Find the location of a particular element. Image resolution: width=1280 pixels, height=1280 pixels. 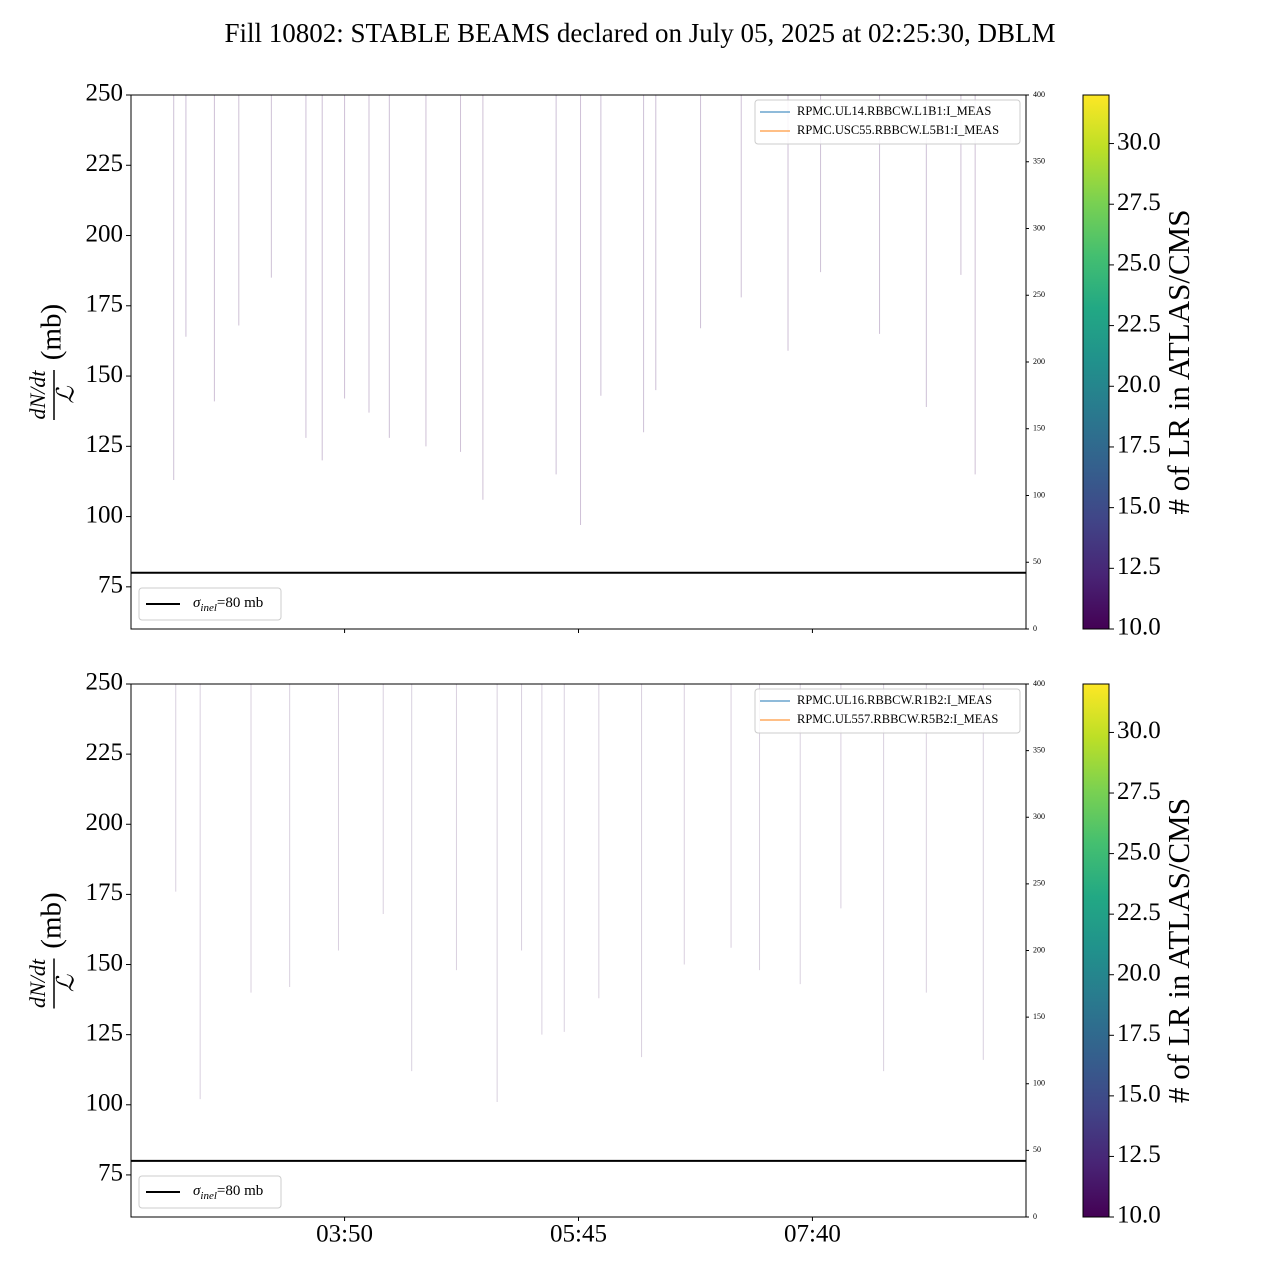

legend-label: RPMC.UL14.RBBCW.L1B1:I_MEAS is located at coordinates (894, 111).